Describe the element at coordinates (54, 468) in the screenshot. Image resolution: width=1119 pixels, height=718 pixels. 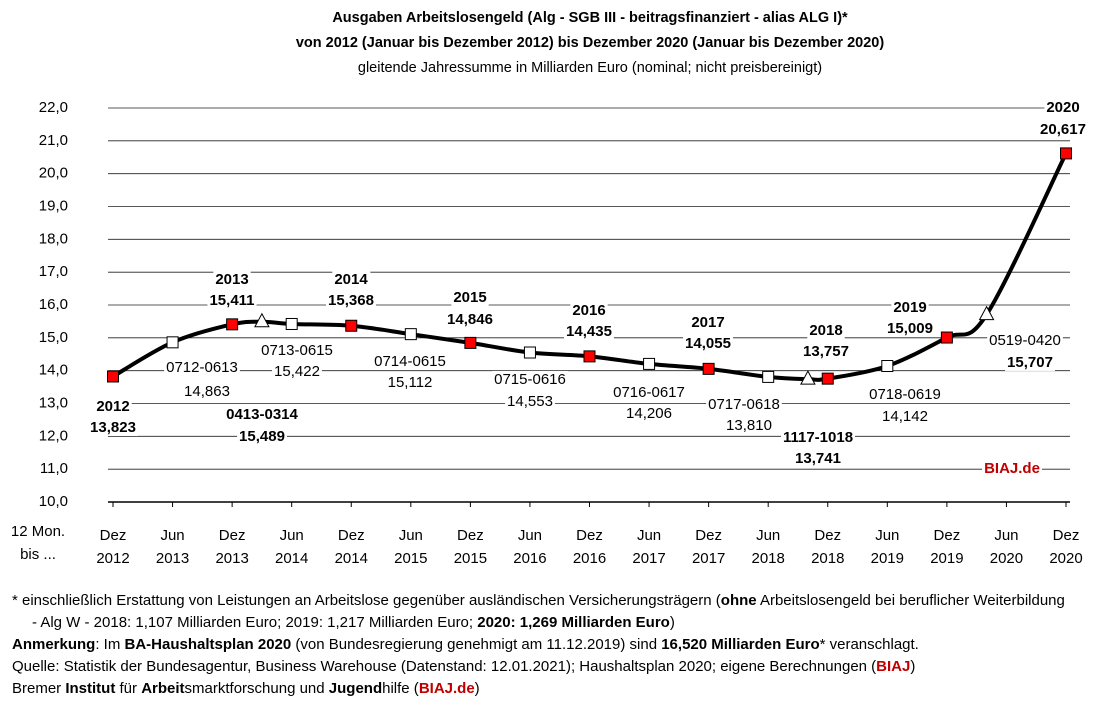
I see `y-tick-label: 11,0` at that location.